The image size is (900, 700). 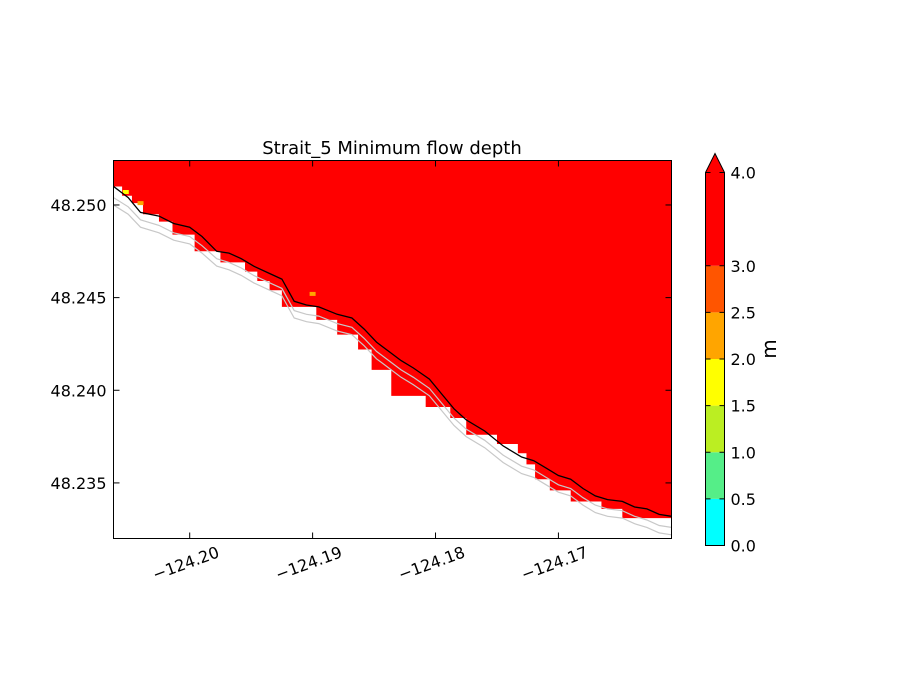 I want to click on colorbar-extend-arrow, so click(x=715, y=163).